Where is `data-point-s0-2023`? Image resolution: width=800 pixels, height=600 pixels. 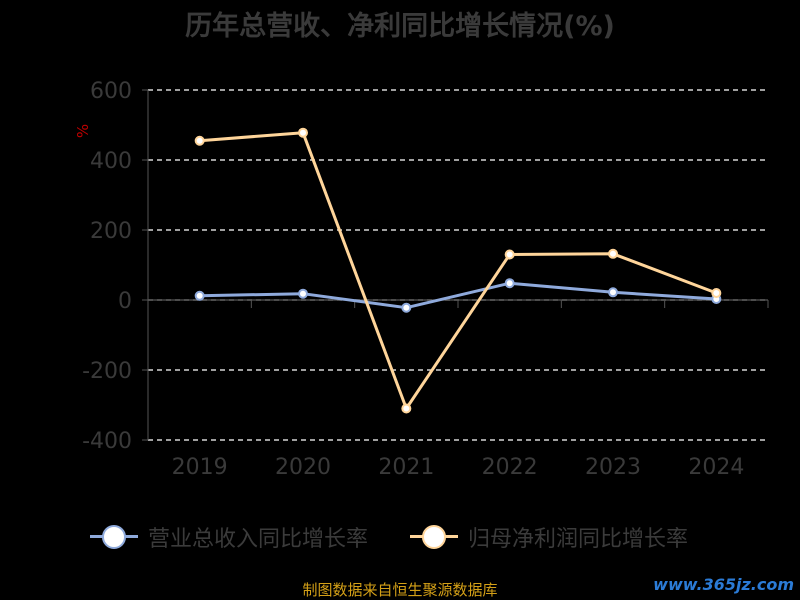
data-point-s0-2023 is located at coordinates (613, 292).